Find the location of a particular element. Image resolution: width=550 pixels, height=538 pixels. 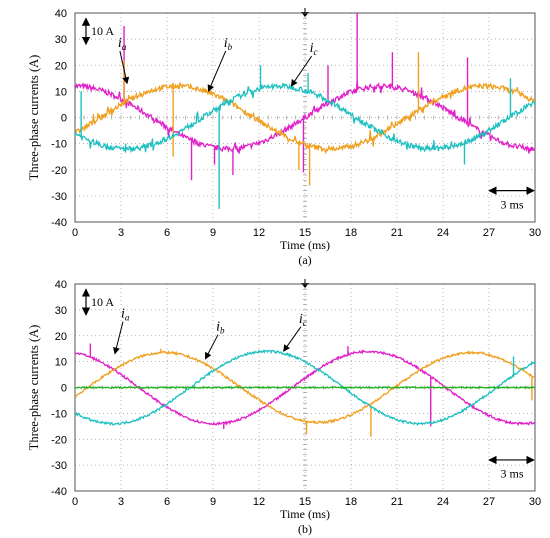

series-line-dc is located at coordinates (305, 387).